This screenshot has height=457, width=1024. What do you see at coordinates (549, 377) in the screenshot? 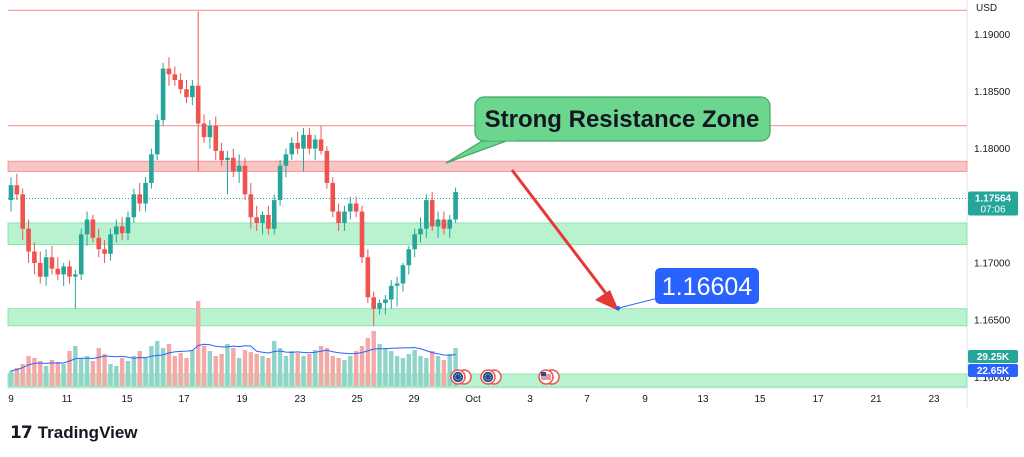
I see `us-flag-icon` at bounding box center [549, 377].